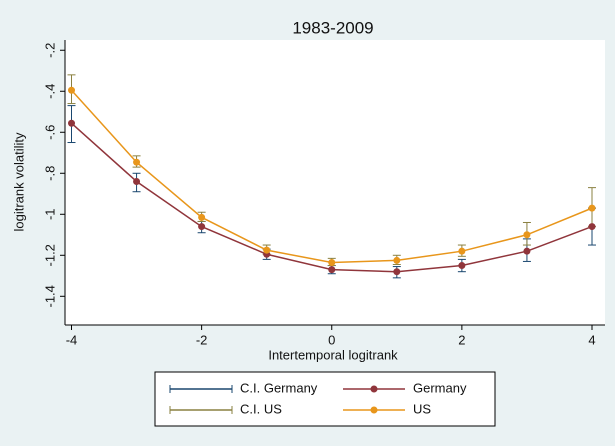 The height and width of the screenshot is (446, 615). What do you see at coordinates (591, 339) in the screenshot?
I see `x-tick-label: 4` at bounding box center [591, 339].